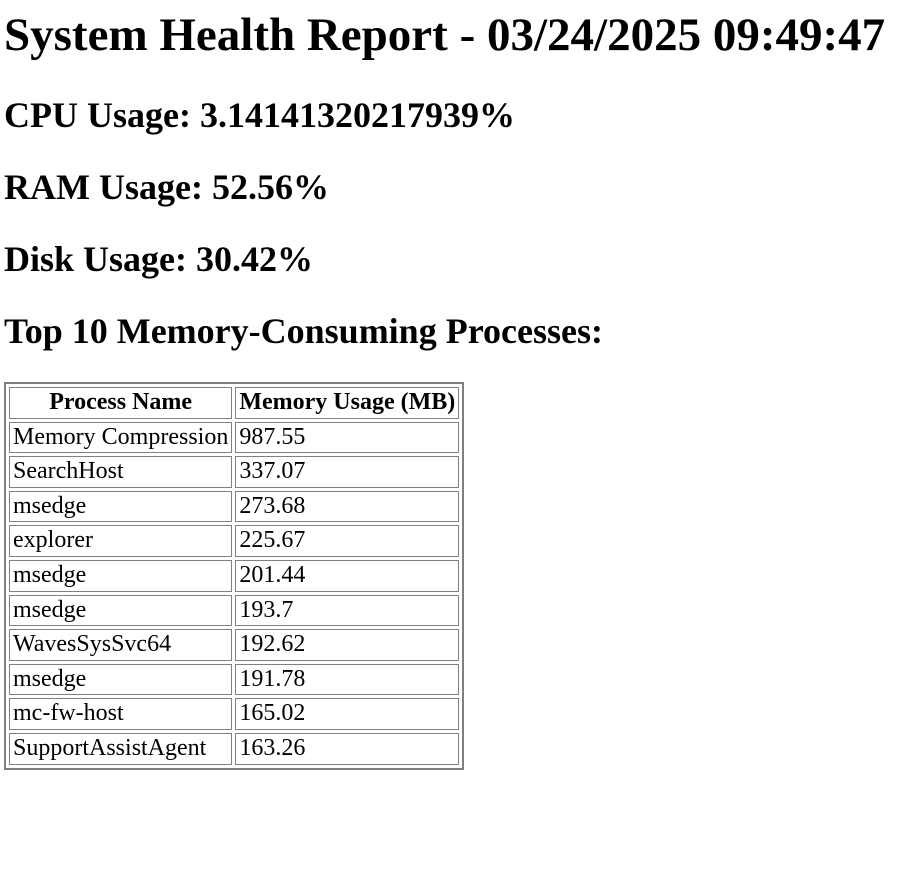  Describe the element at coordinates (234, 541) in the screenshot. I see `table-row: explorer 225.67` at that location.